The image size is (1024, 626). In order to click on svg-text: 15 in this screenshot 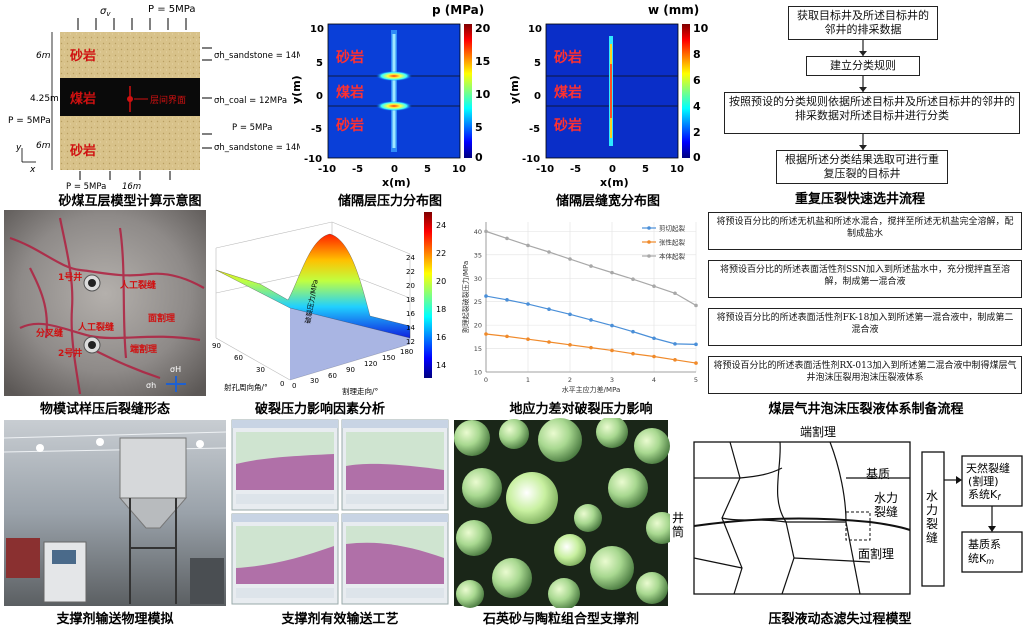, I will do `click(482, 61)`.